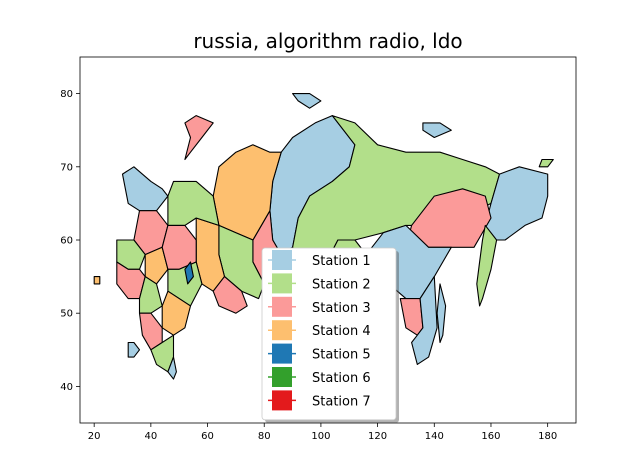 This screenshot has width=640, height=476. I want to click on legend-label: Station 4, so click(341, 331).